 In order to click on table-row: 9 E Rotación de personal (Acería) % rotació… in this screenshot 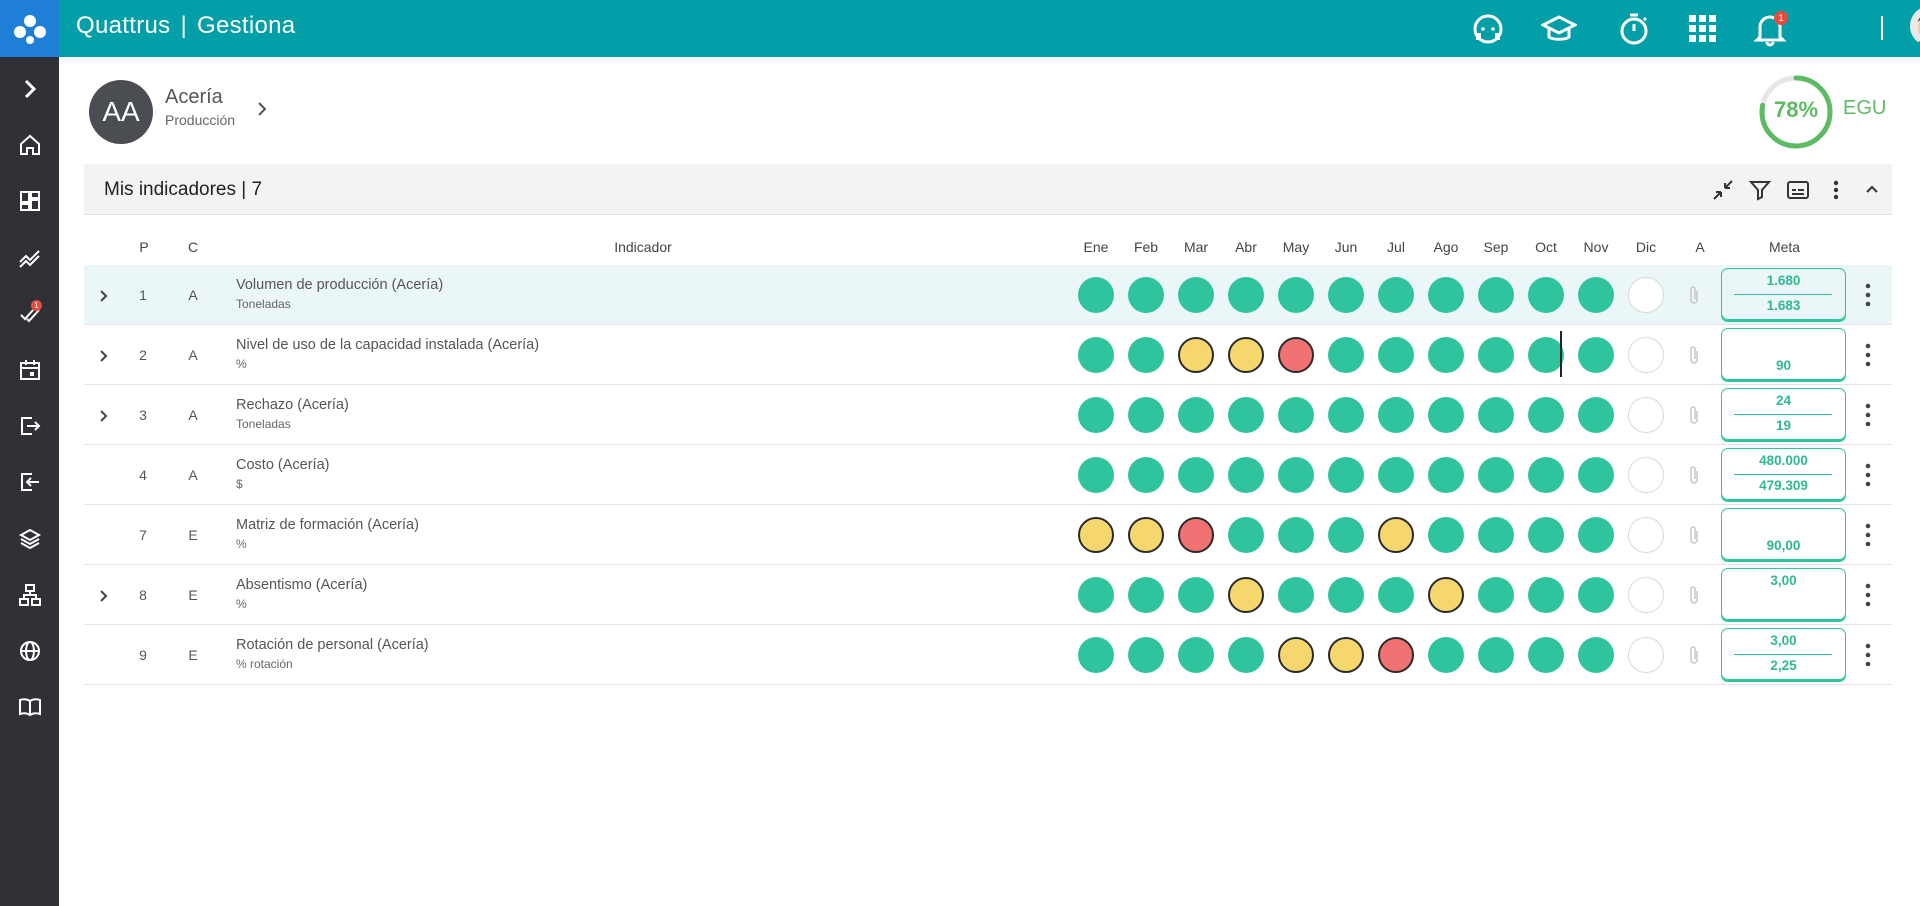, I will do `click(988, 655)`.